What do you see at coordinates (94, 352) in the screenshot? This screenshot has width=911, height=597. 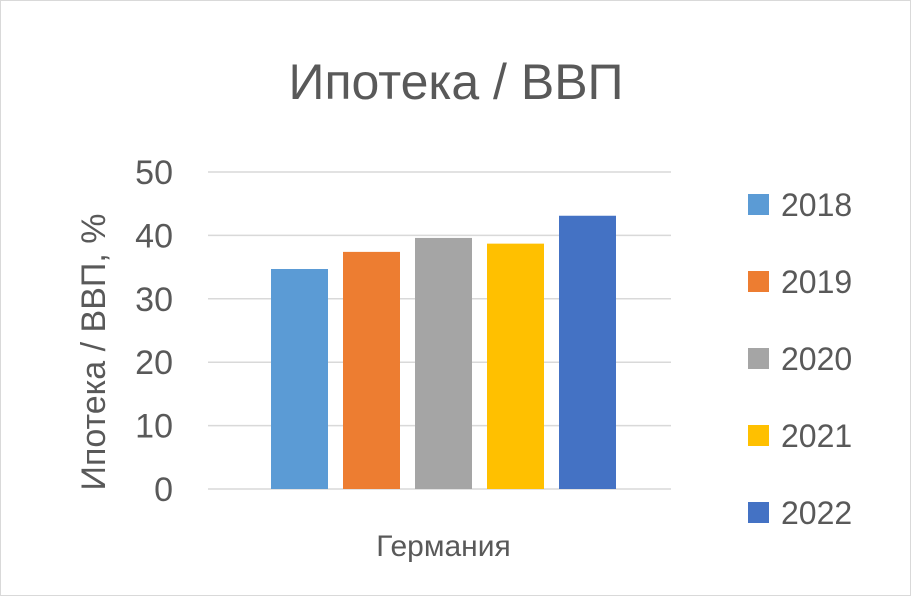 I see `y-axis-label: Ипотека / ВВП, %` at bounding box center [94, 352].